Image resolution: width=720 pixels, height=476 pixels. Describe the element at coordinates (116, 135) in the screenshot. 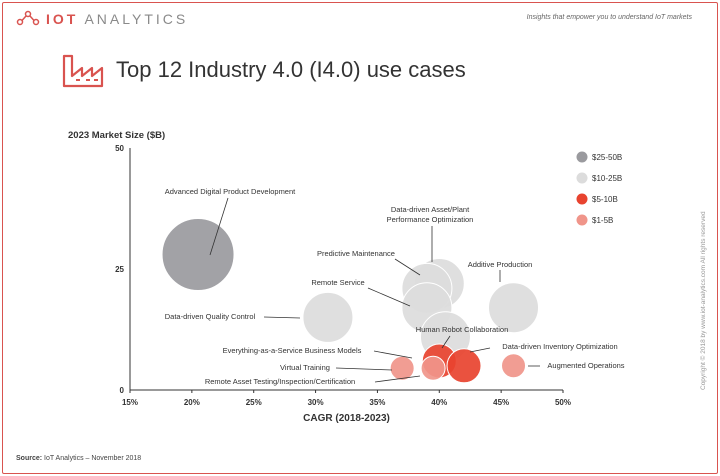

I see `y-axis-label: 2023 Market Size ($B)` at that location.